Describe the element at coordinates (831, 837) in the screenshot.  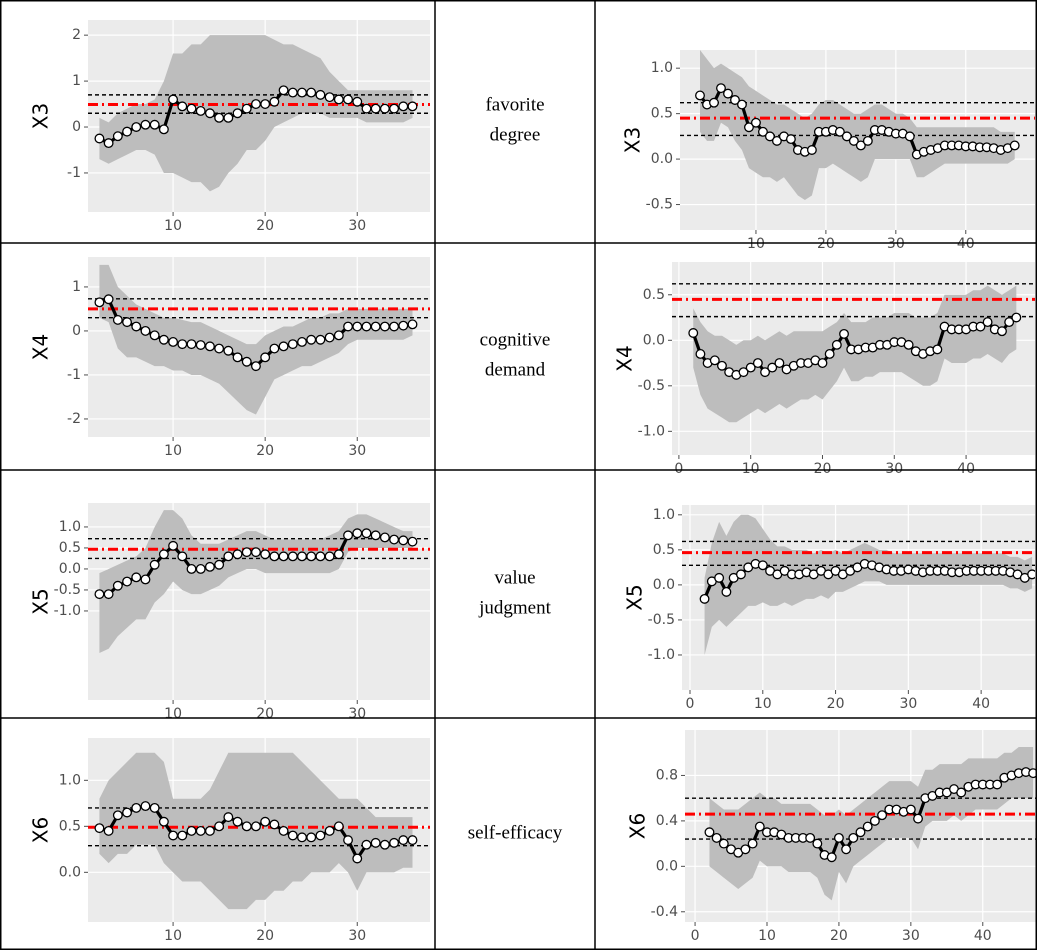
I see `chart: -0.4 0.0 0.4 0.8 0 10 20 30 40 X6` at that location.